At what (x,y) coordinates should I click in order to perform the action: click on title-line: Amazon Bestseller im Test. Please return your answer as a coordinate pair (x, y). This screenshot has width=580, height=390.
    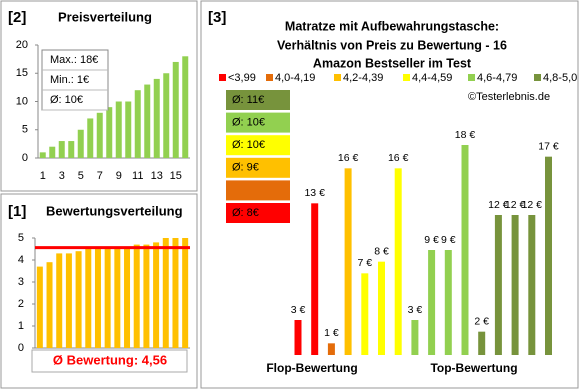
    Looking at the image, I should click on (392, 63).